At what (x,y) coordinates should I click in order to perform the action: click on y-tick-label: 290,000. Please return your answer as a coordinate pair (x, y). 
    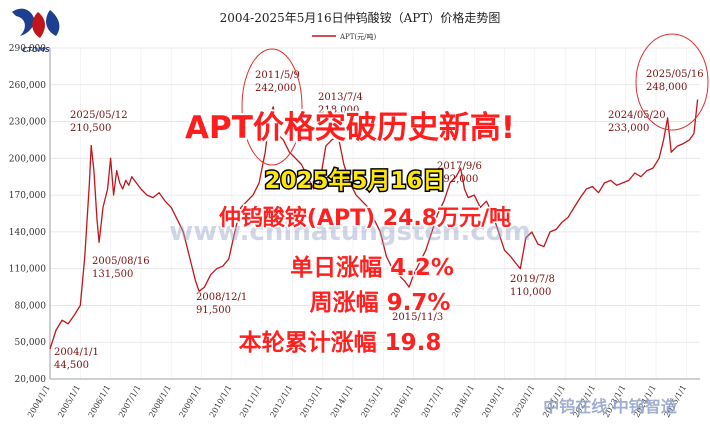
    Looking at the image, I should click on (27, 49).